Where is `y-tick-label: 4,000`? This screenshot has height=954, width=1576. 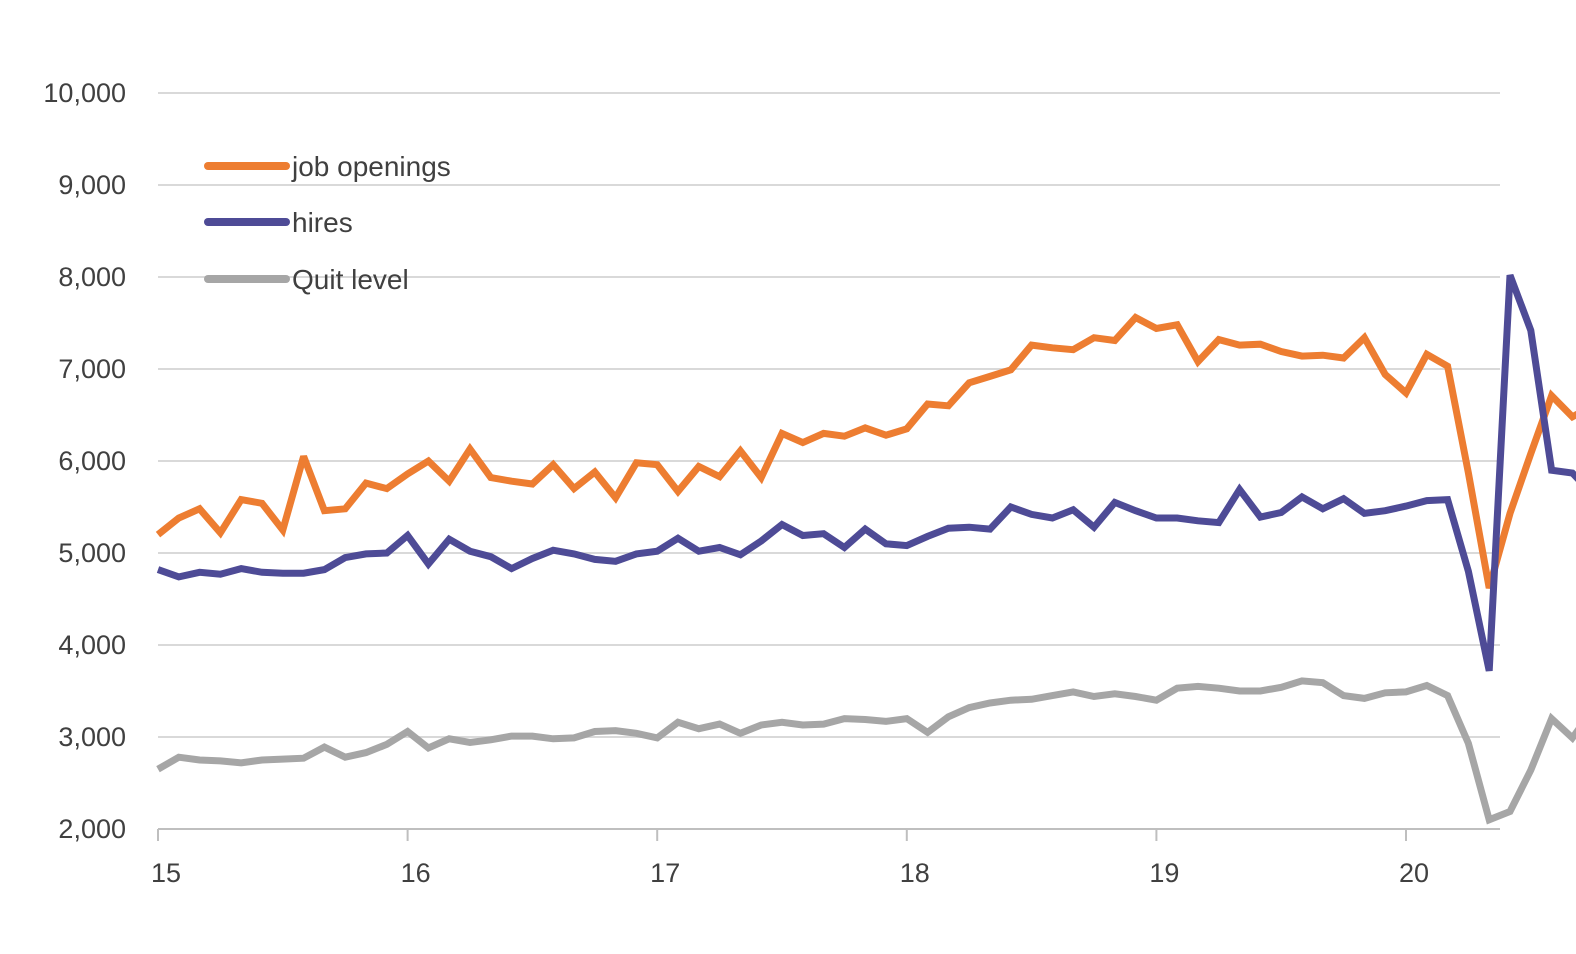 y-tick-label: 4,000 is located at coordinates (92, 645).